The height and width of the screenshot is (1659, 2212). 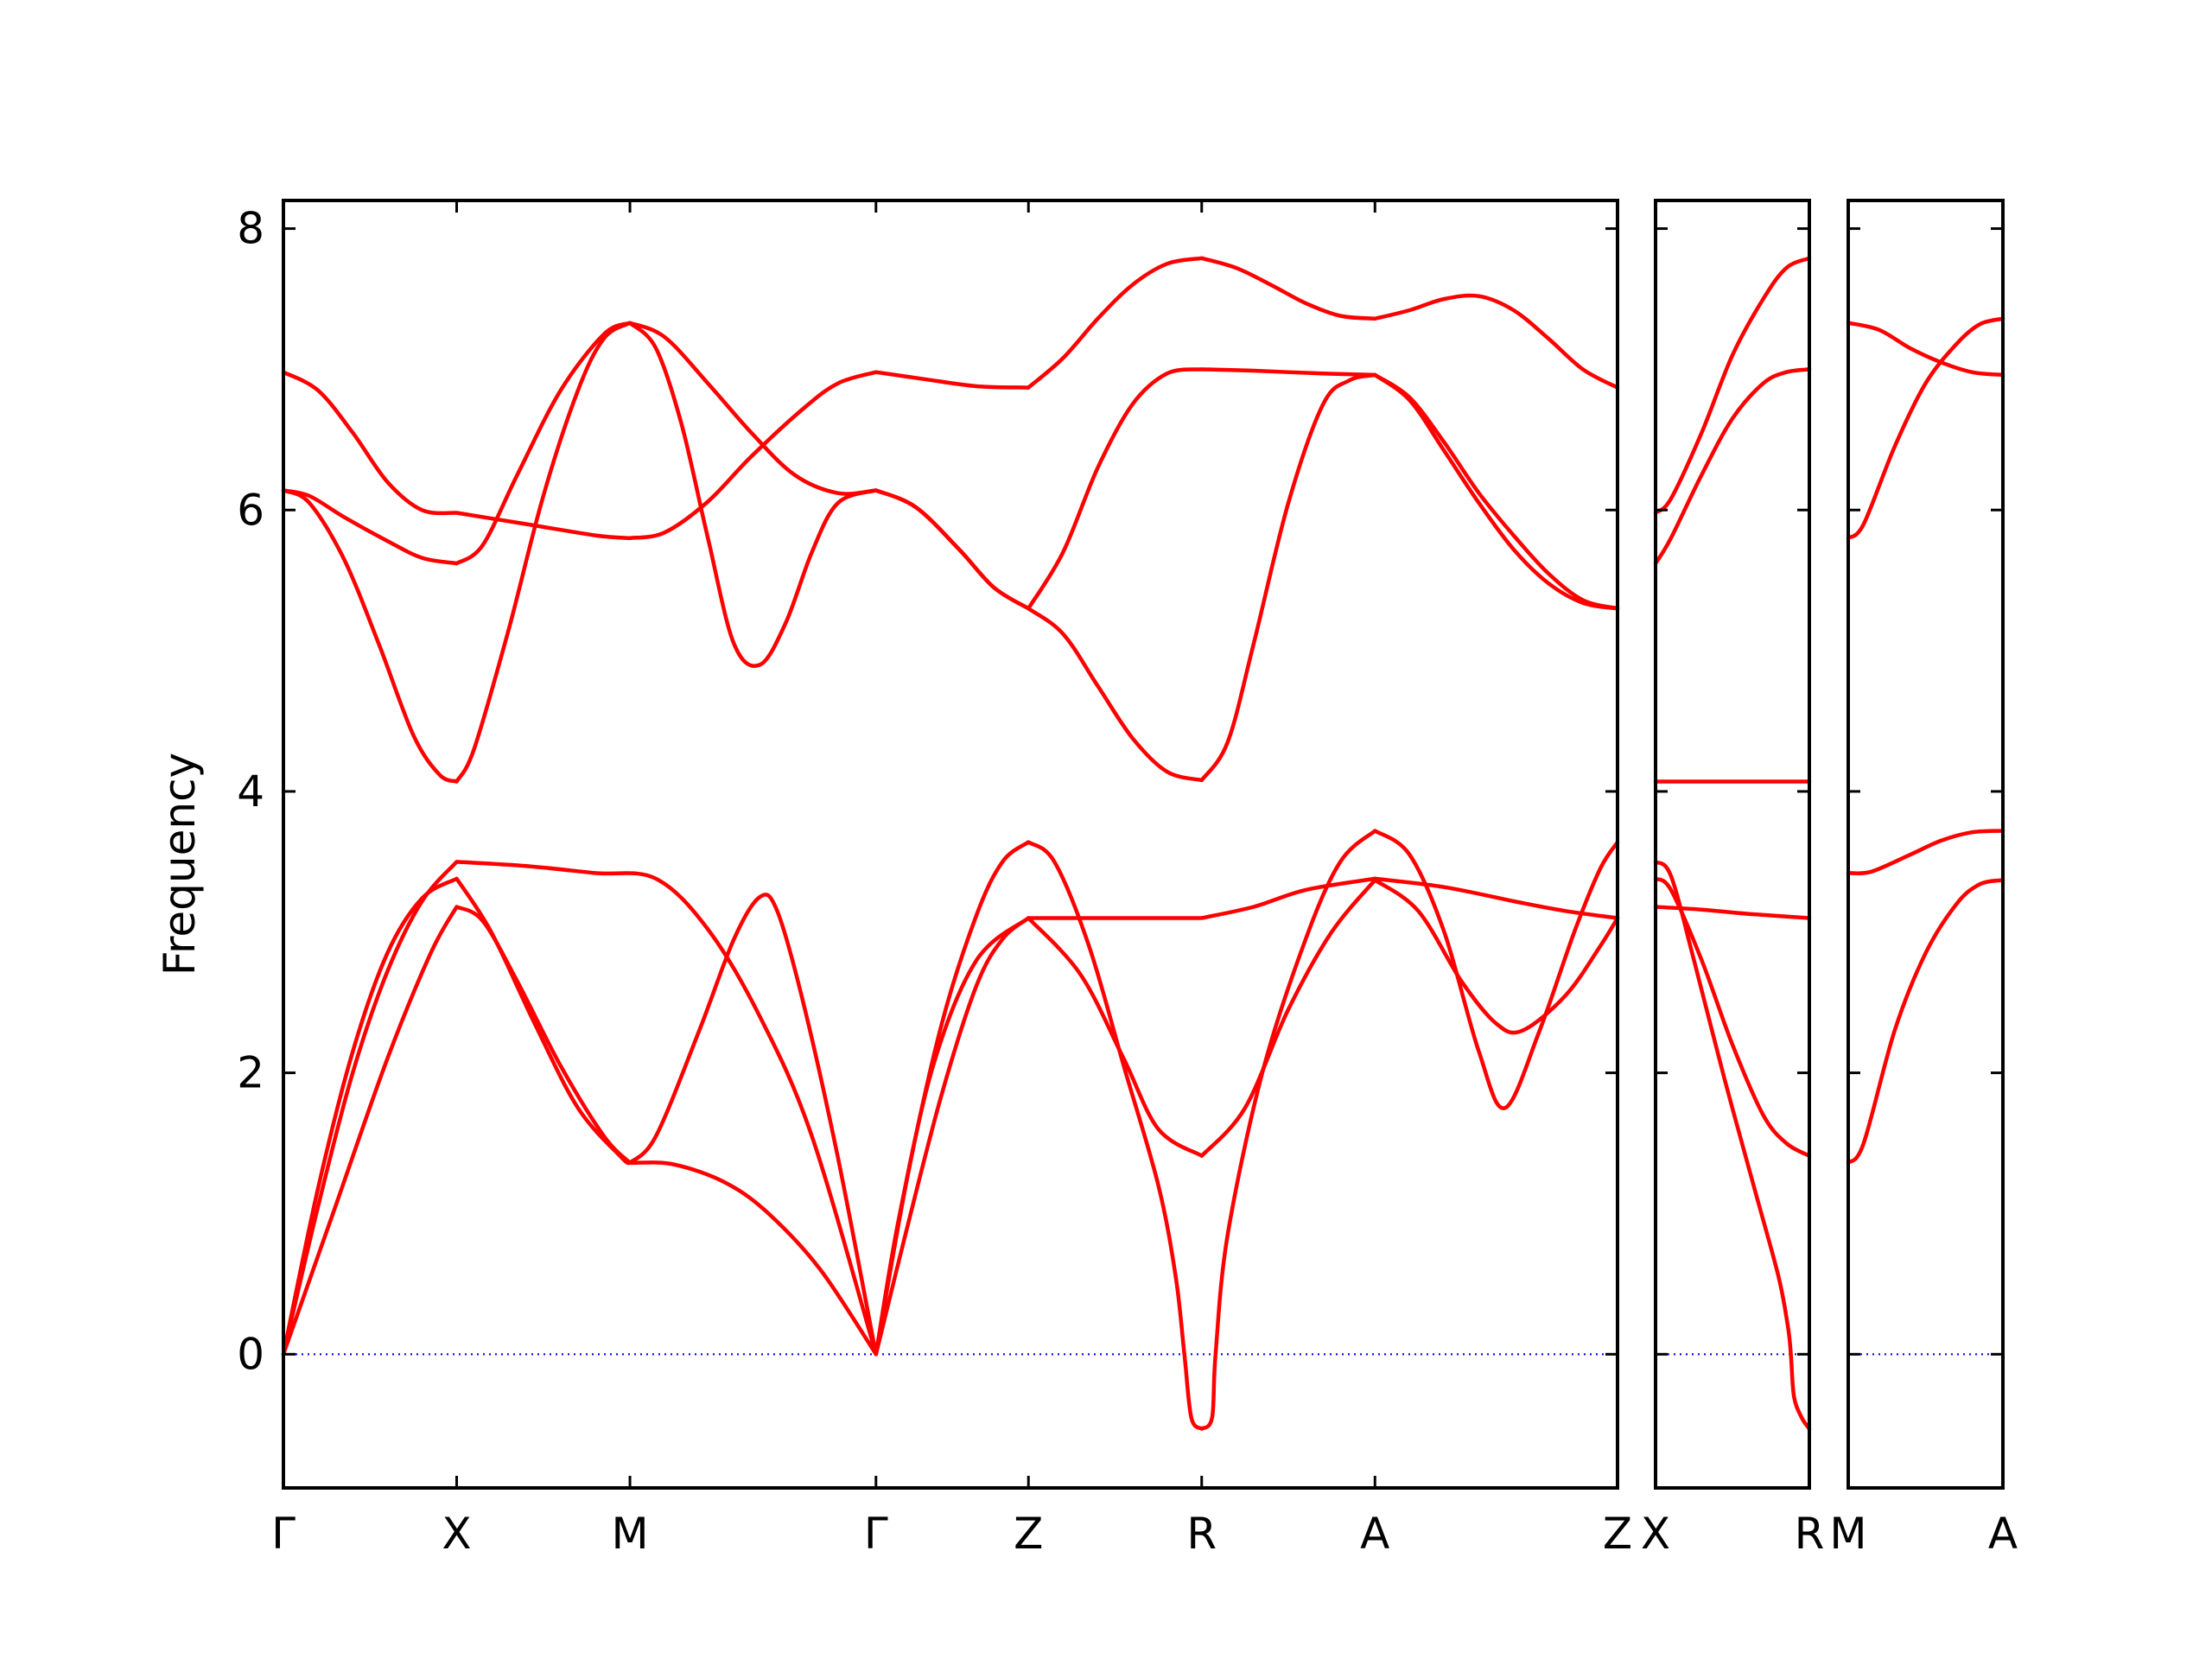 I want to click on y-axis-title: Frequency, so click(x=180, y=864).